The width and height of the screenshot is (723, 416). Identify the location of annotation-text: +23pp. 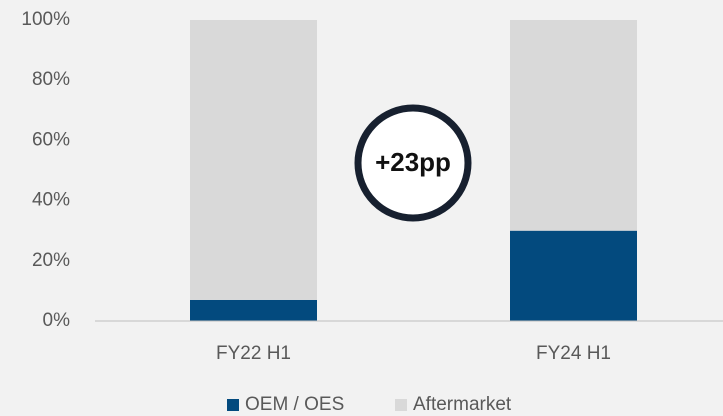
(413, 162).